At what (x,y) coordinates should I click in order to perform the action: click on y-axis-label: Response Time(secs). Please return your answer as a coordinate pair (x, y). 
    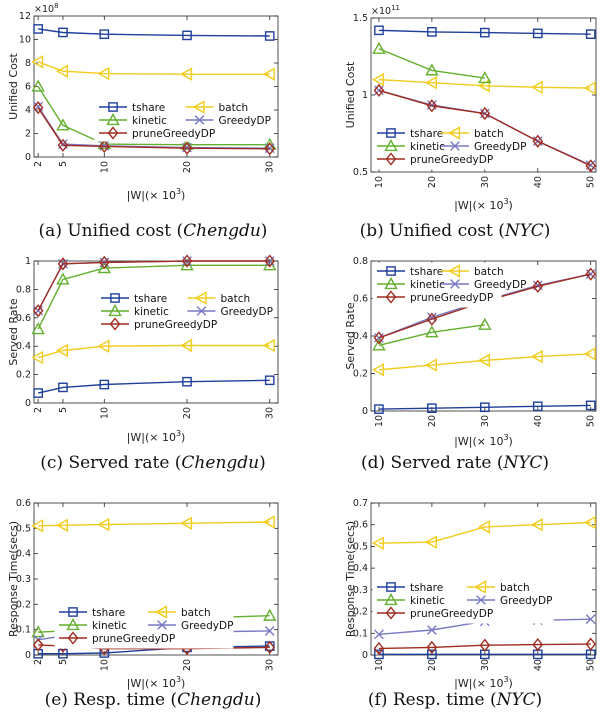
    Looking at the image, I should click on (13, 579).